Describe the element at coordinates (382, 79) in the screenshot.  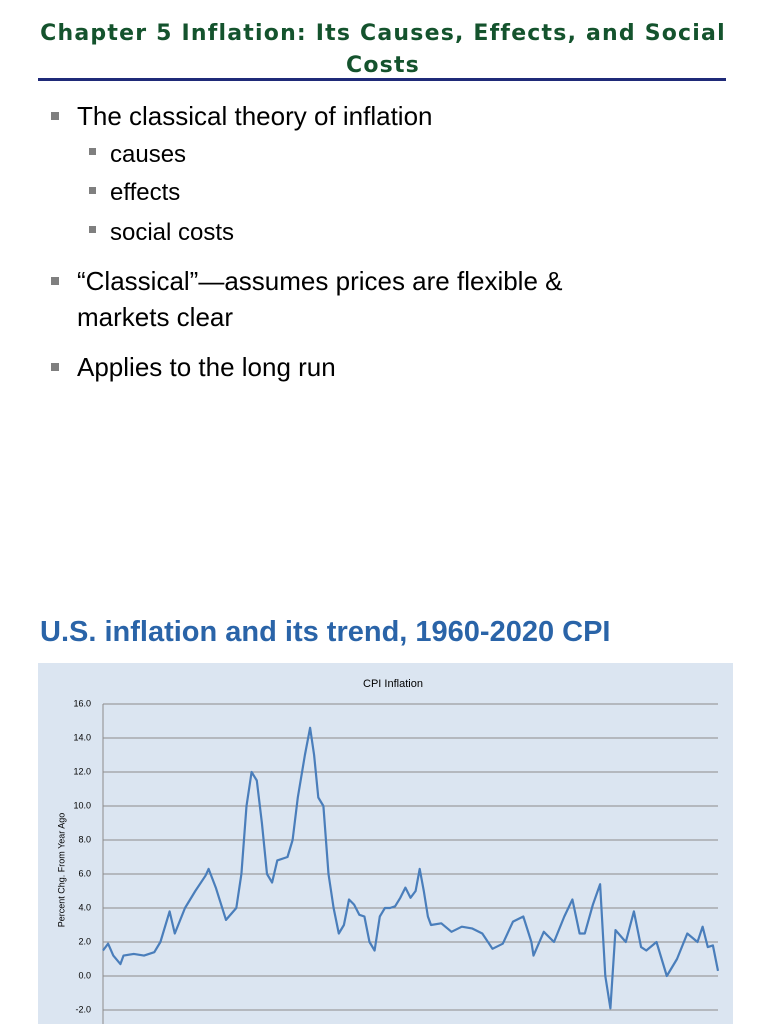
I see `title-rule` at that location.